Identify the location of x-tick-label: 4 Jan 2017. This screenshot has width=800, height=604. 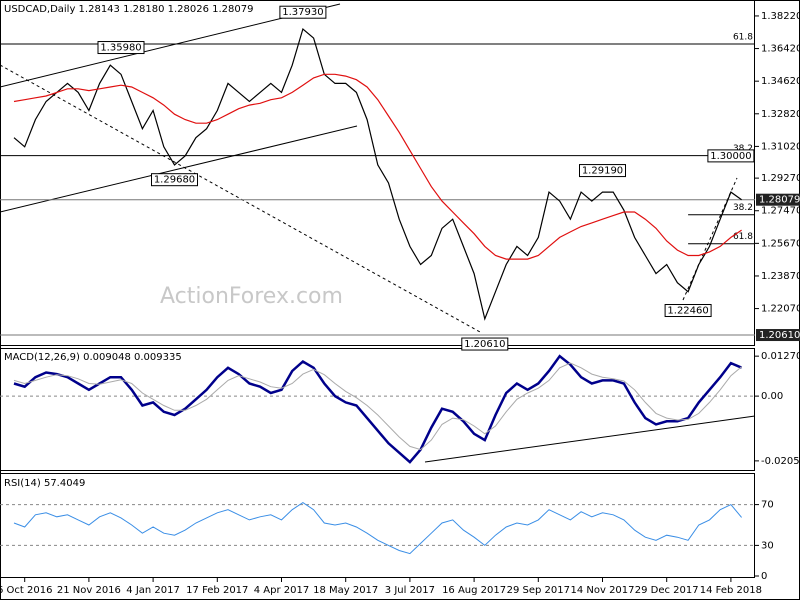
(153, 590).